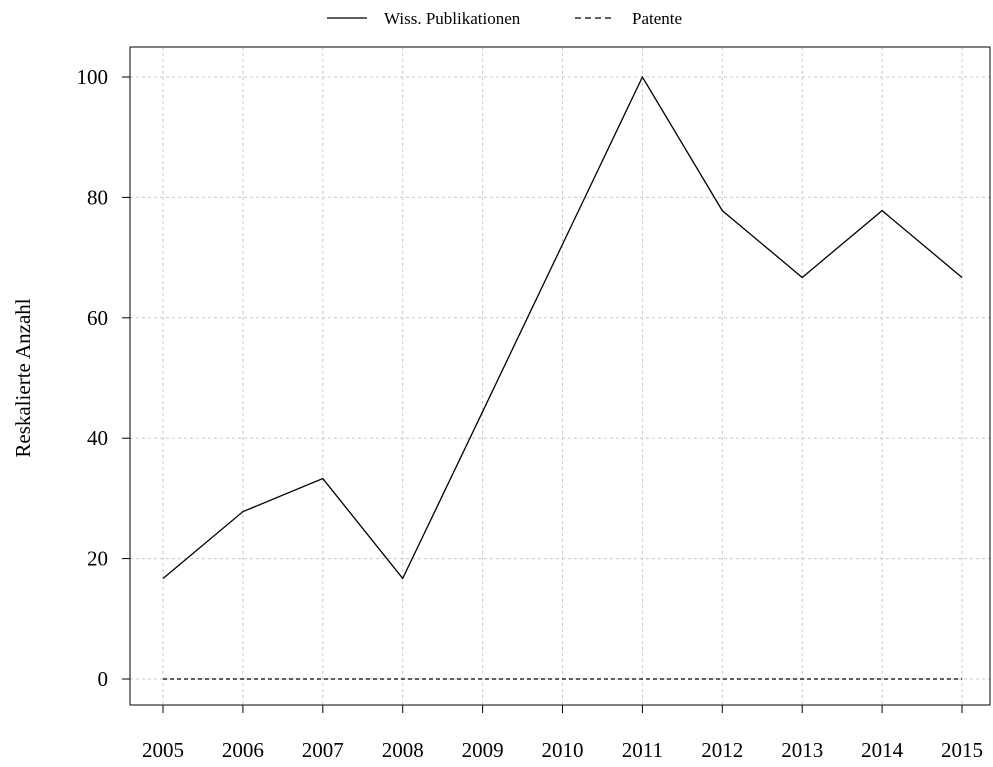 The width and height of the screenshot is (993, 767). What do you see at coordinates (103, 679) in the screenshot?
I see `y-tick-label: 0` at bounding box center [103, 679].